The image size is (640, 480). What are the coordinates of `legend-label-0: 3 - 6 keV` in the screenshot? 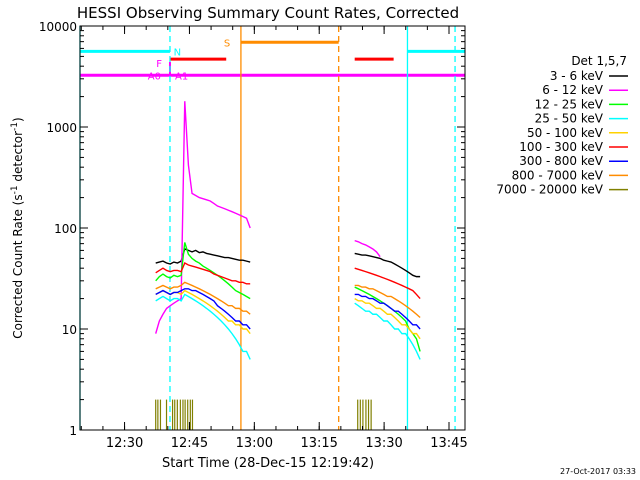 It's located at (577, 76).